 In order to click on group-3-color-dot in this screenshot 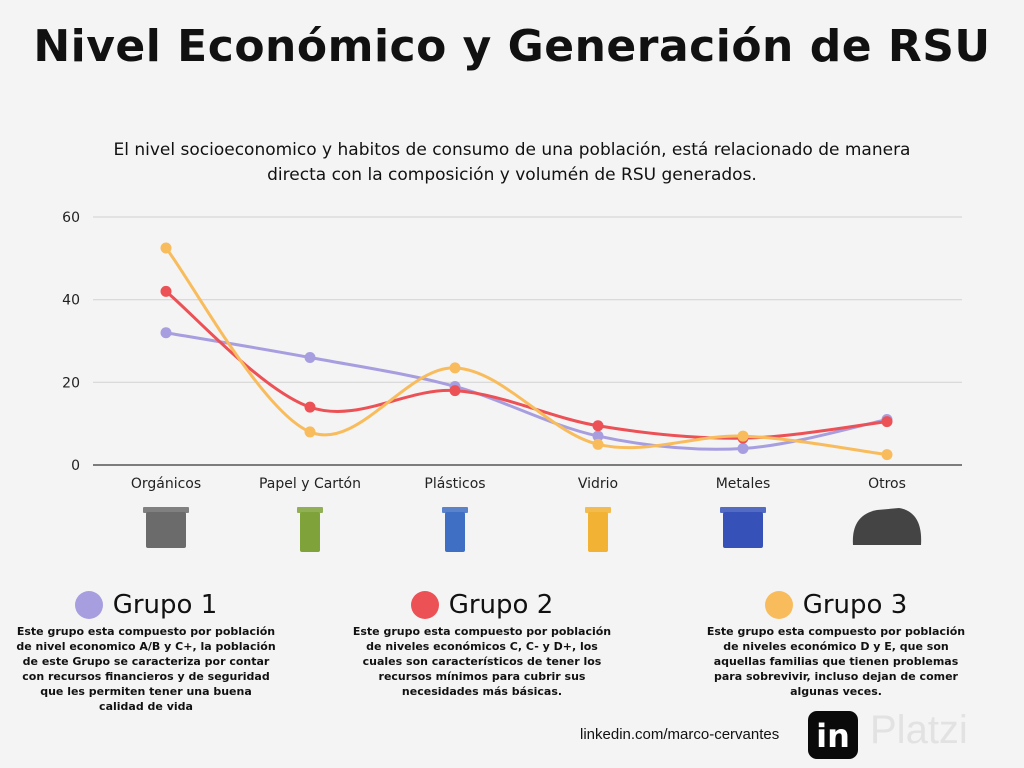, I will do `click(778, 605)`.